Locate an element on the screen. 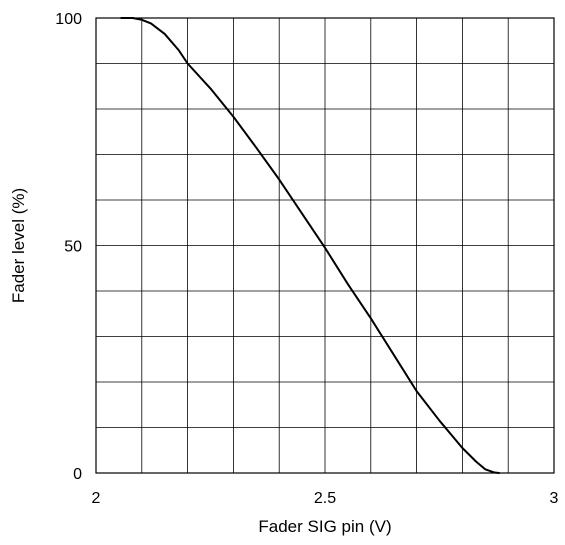 This screenshot has width=565, height=545. x-tick-label: 2.5 is located at coordinates (325, 498).